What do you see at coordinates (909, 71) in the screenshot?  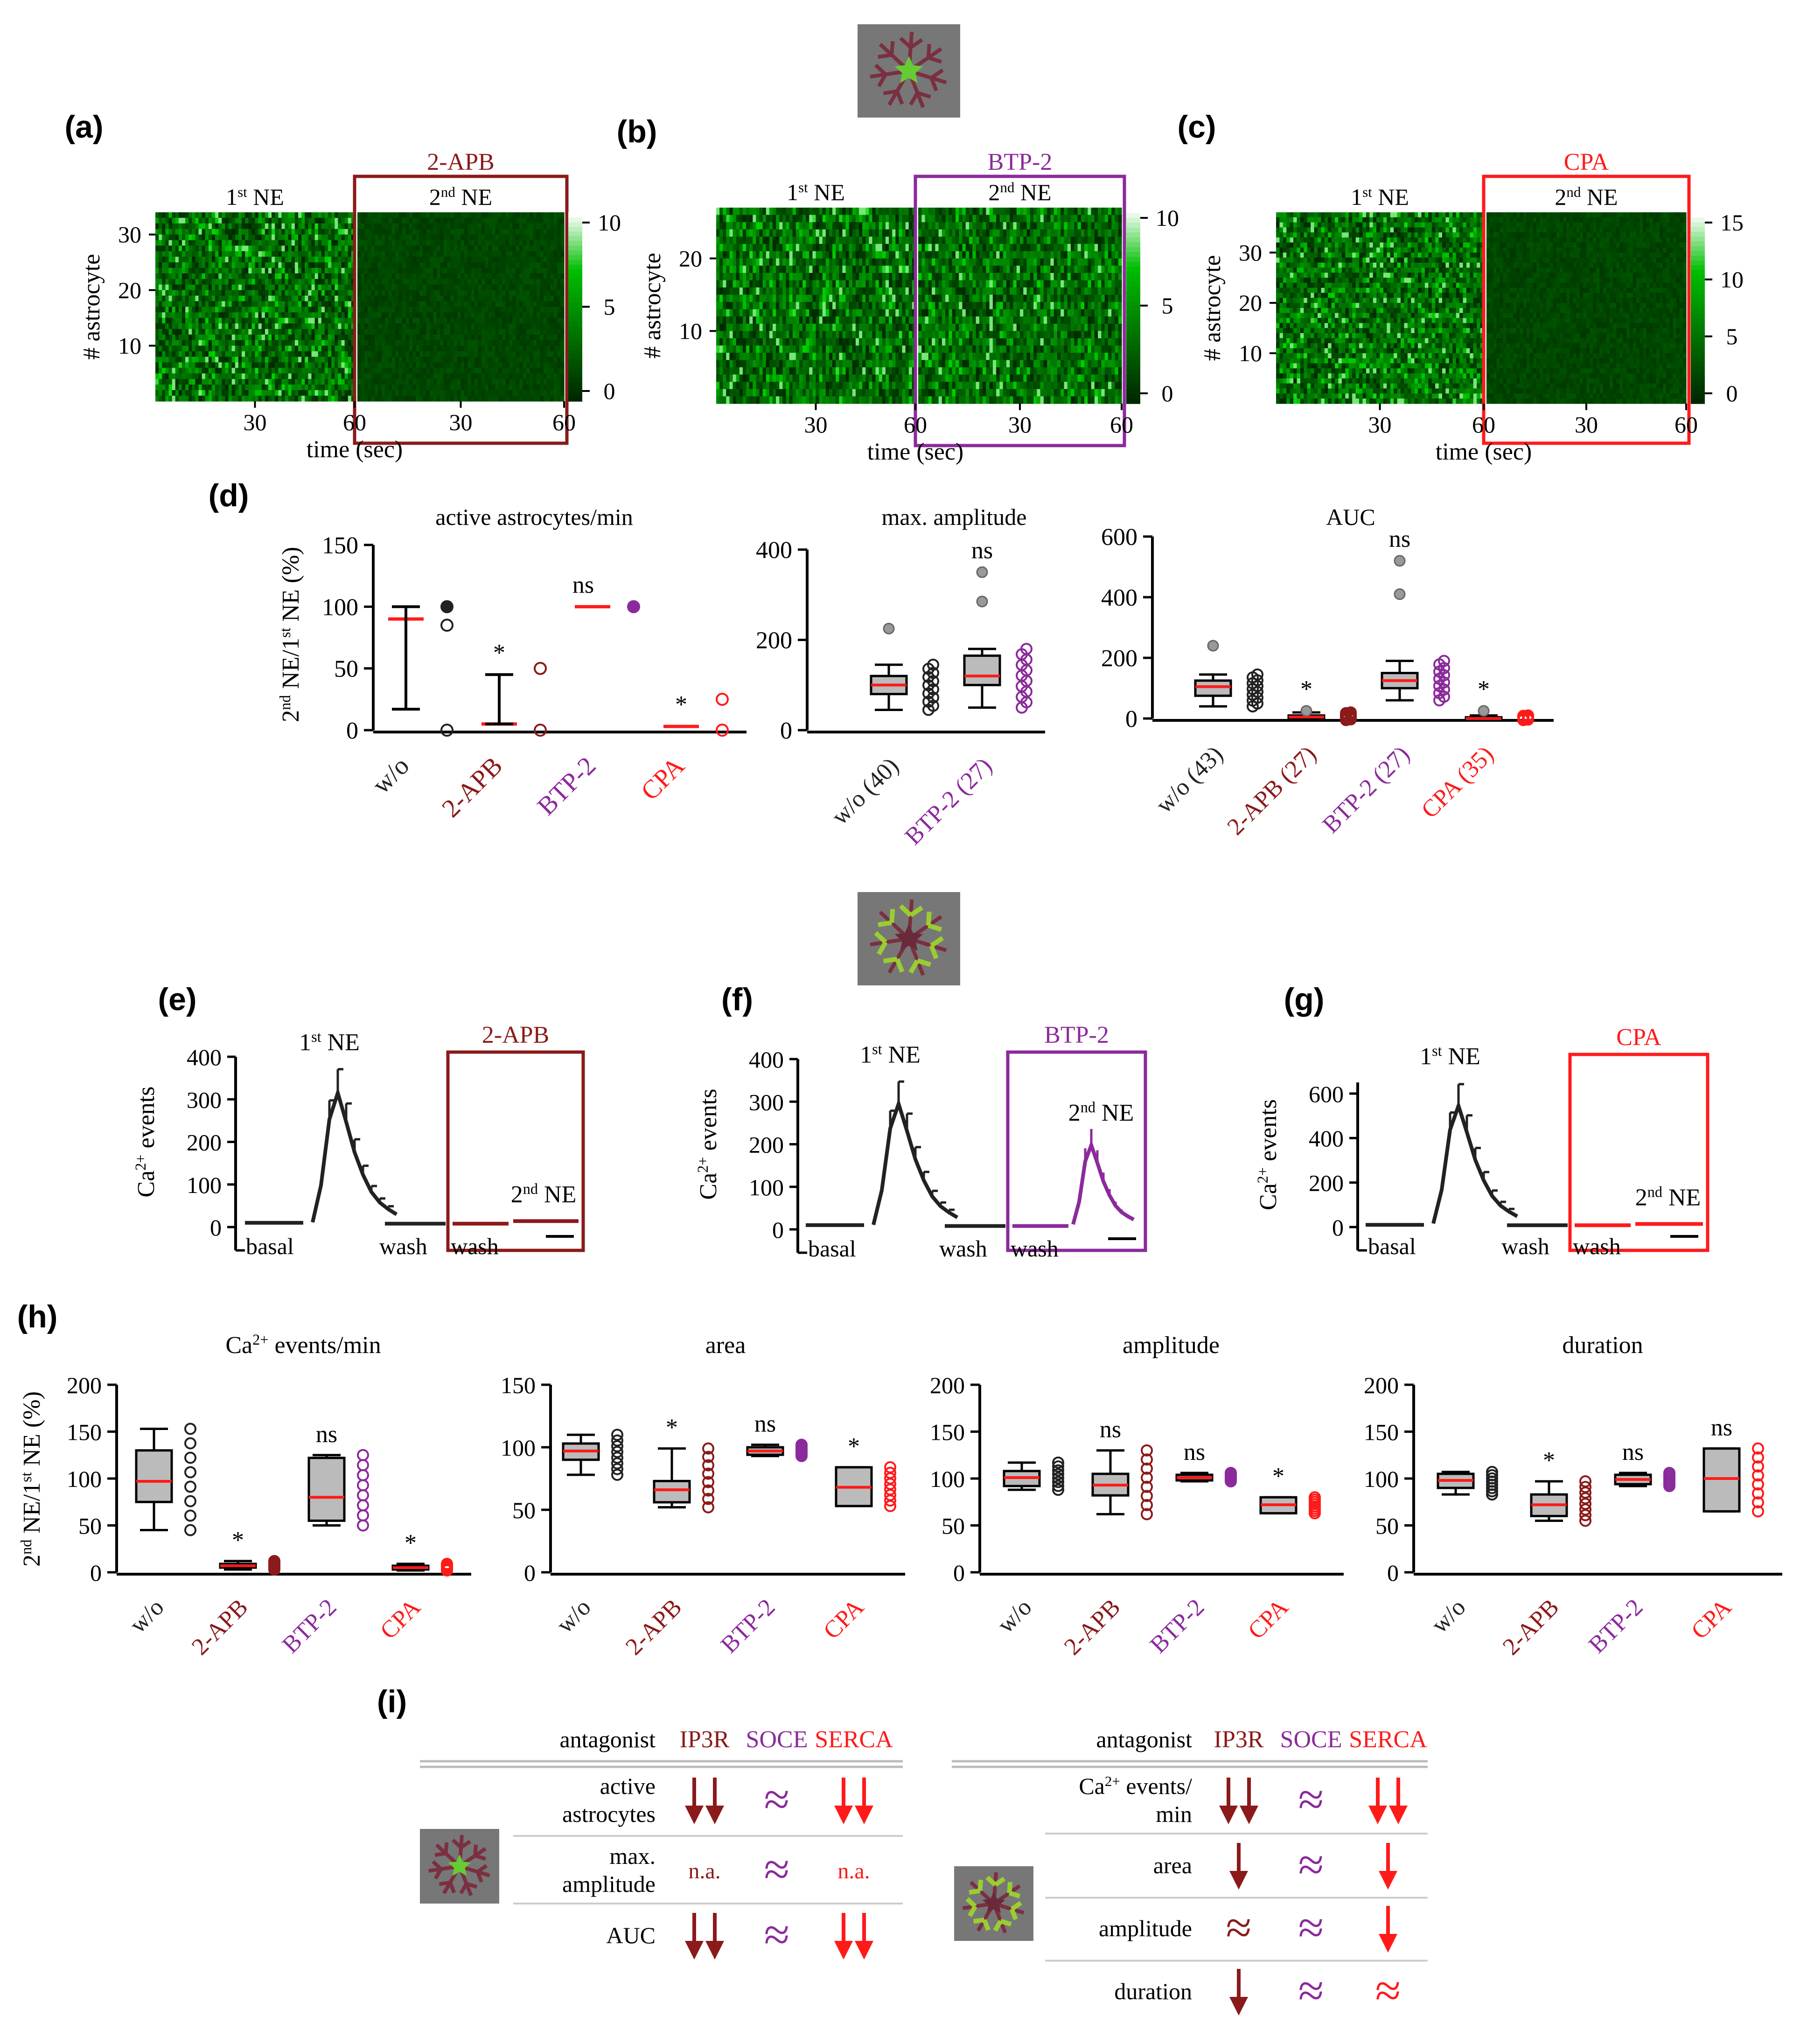 I see `astrocyte-soma-icon` at bounding box center [909, 71].